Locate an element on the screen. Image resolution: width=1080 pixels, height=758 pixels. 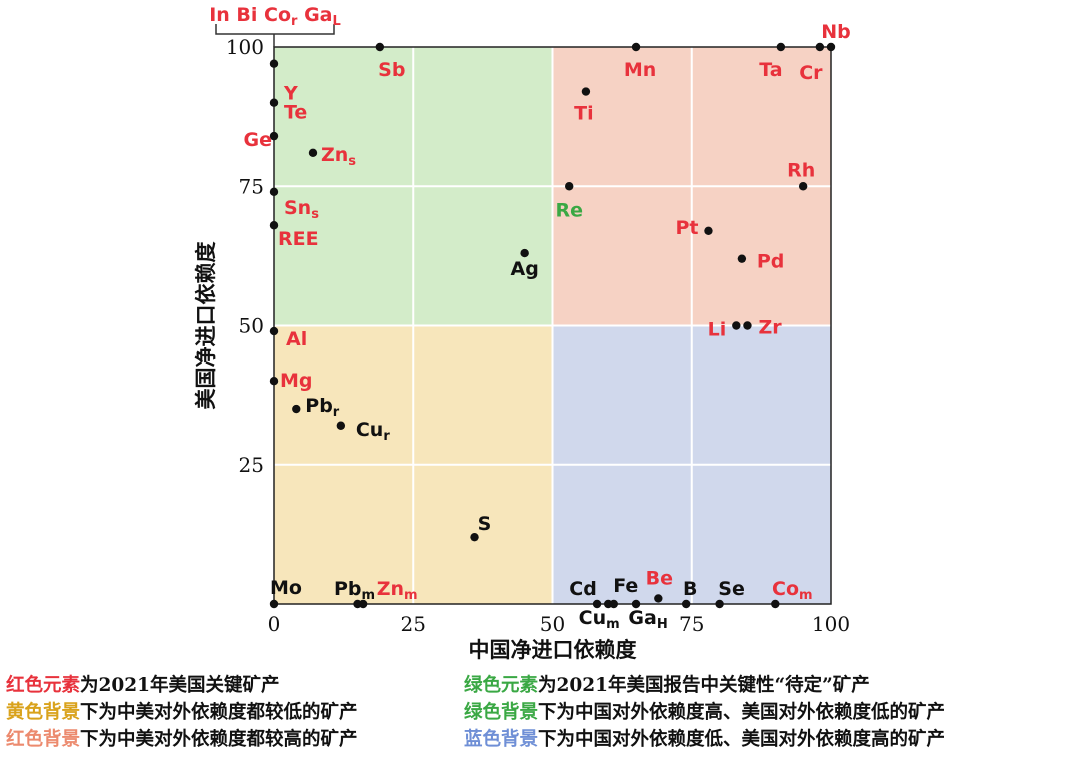
y-tick-label: 25 is located at coordinates (251, 465).